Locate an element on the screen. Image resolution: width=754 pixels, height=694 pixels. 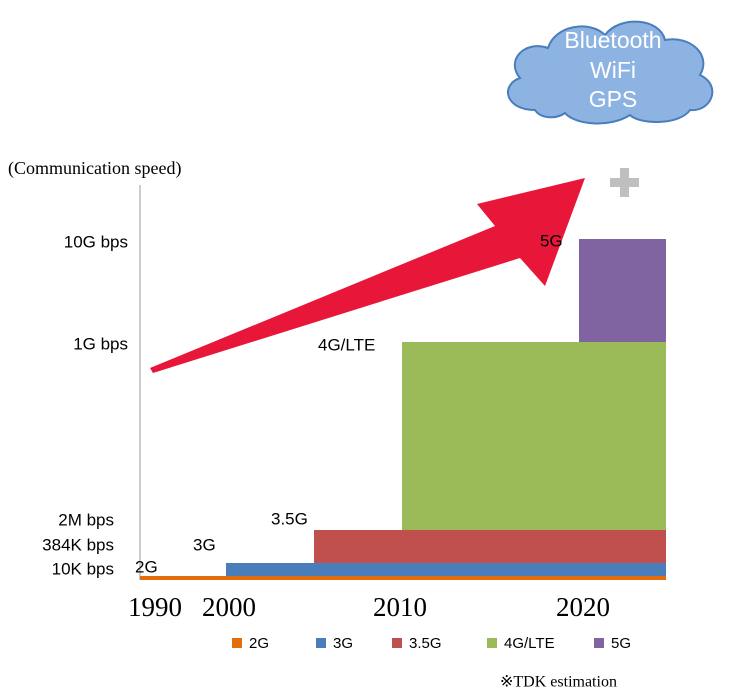
cloud-text: GPS is located at coordinates (613, 99).